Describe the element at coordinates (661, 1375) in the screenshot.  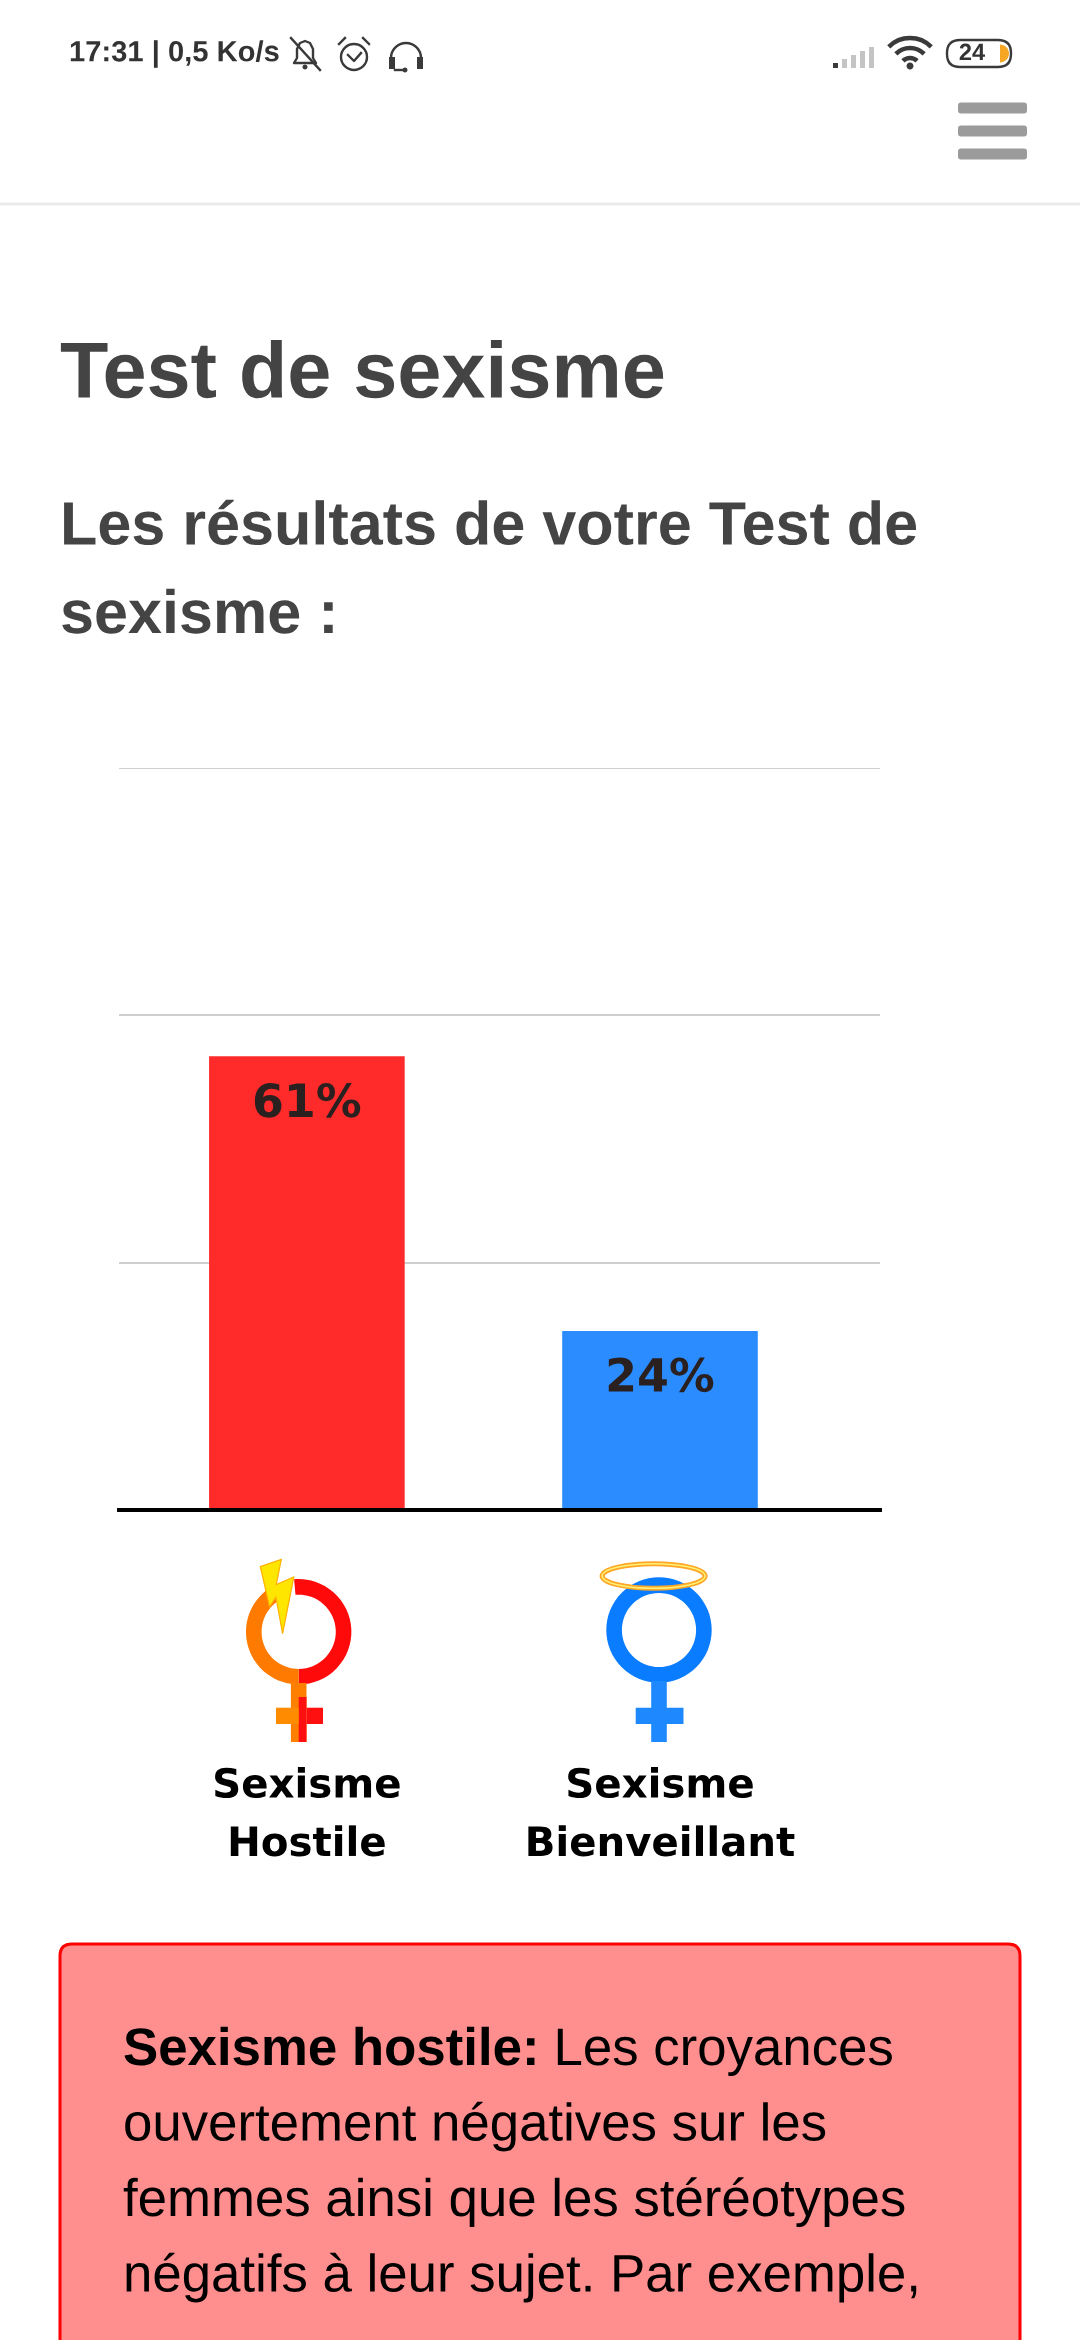
I see `data-label: 24%` at that location.